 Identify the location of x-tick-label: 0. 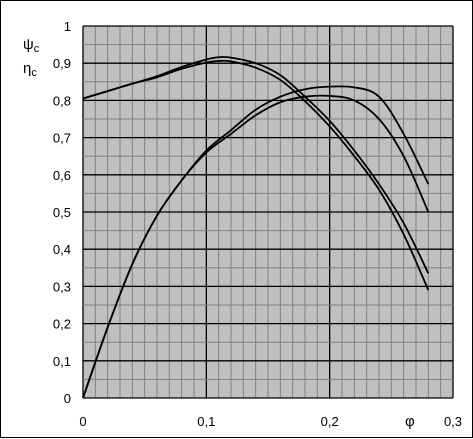
(82, 421).